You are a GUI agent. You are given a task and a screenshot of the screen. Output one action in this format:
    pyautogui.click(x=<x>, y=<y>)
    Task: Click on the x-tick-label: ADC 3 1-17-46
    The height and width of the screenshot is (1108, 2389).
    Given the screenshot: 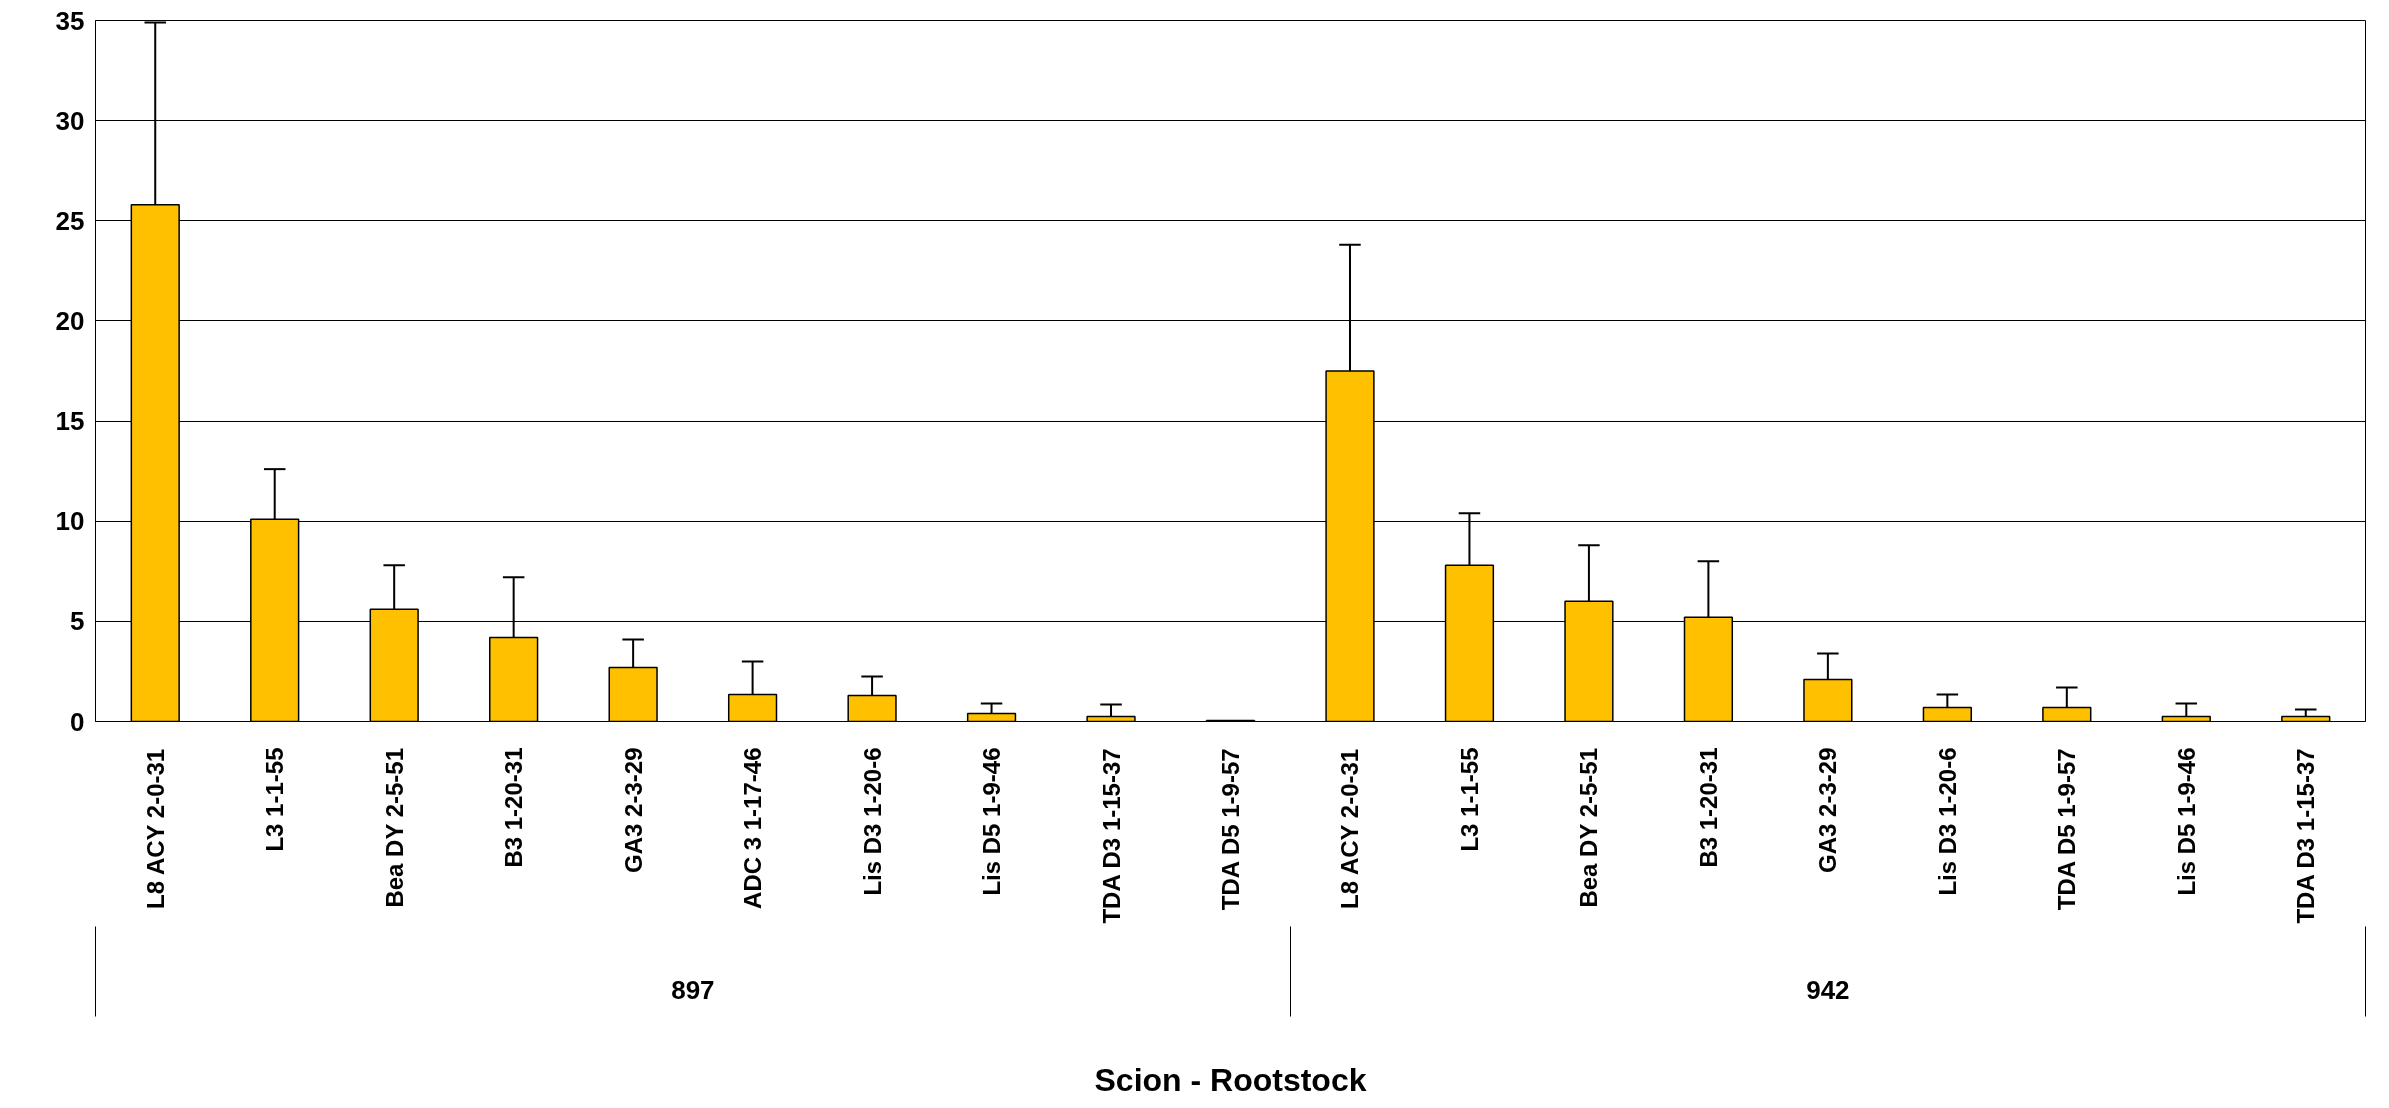 What is the action you would take?
    pyautogui.click(x=753, y=828)
    